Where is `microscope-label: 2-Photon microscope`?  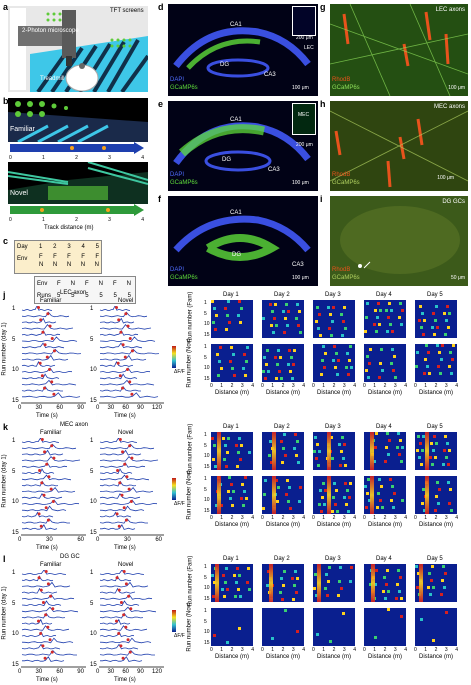
microscope-label: 2-Photon microscope is located at coordinates (50, 31).